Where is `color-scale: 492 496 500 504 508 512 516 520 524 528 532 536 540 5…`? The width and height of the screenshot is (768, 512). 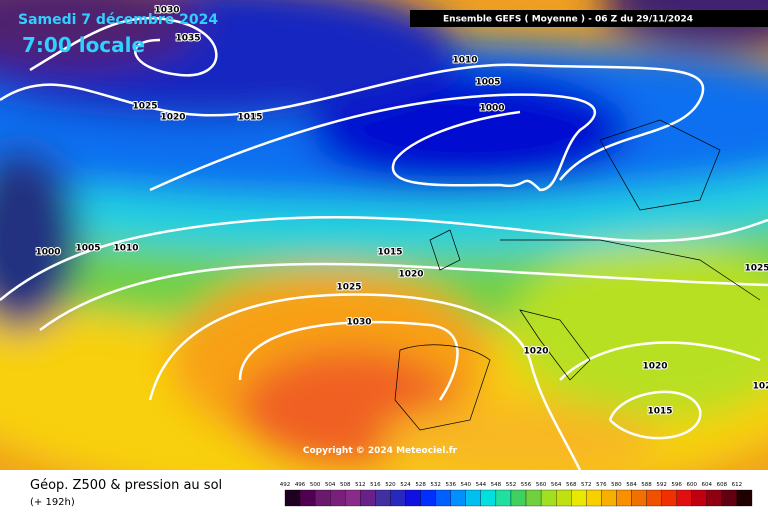
color-scale: 492 496 500 504 508 512 516 520 524 528 532 536 540 5… is located at coordinates (516, 494).